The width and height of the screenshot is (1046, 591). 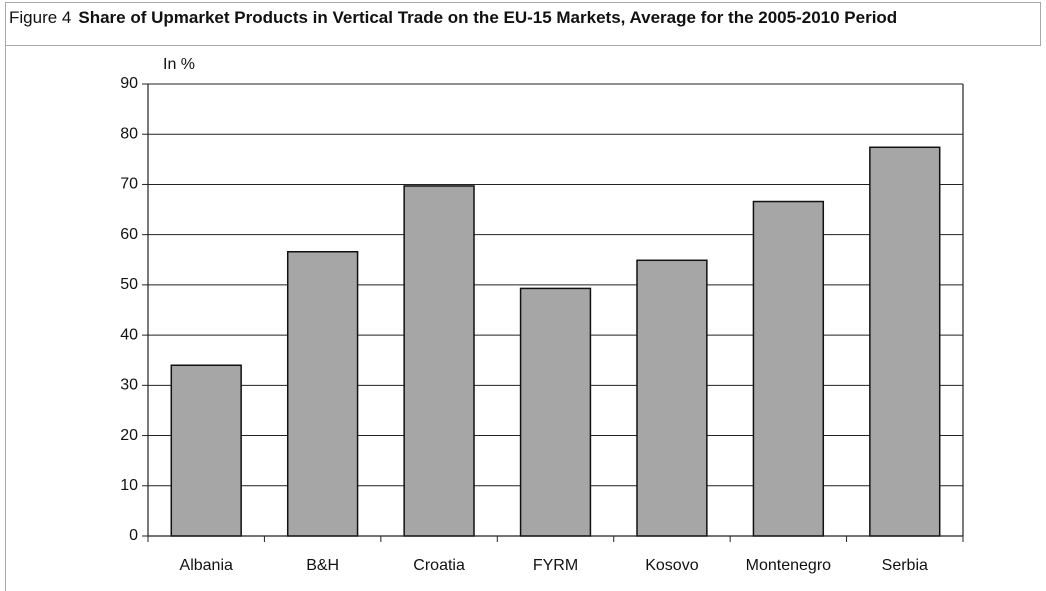 I want to click on y-tick-label: 40, so click(x=129, y=334).